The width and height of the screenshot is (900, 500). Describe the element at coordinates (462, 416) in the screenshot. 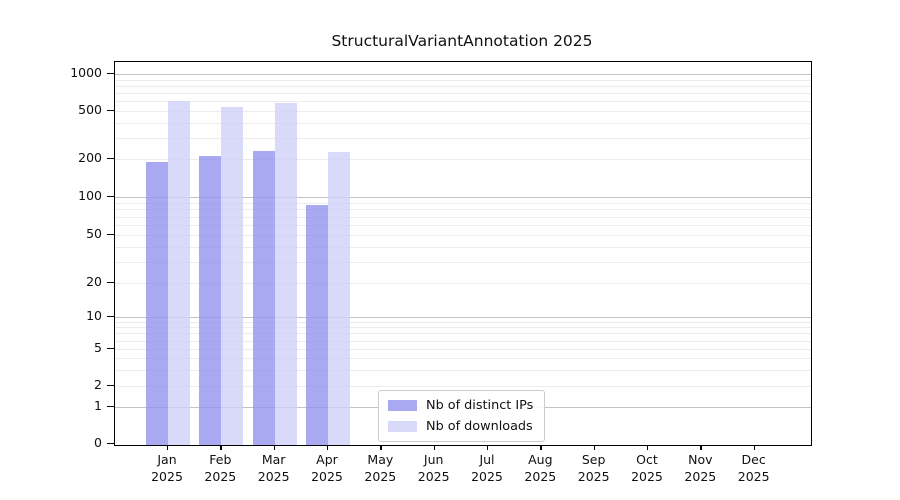

I see `legend: Nb of distinct IPs Nb of downloads` at that location.